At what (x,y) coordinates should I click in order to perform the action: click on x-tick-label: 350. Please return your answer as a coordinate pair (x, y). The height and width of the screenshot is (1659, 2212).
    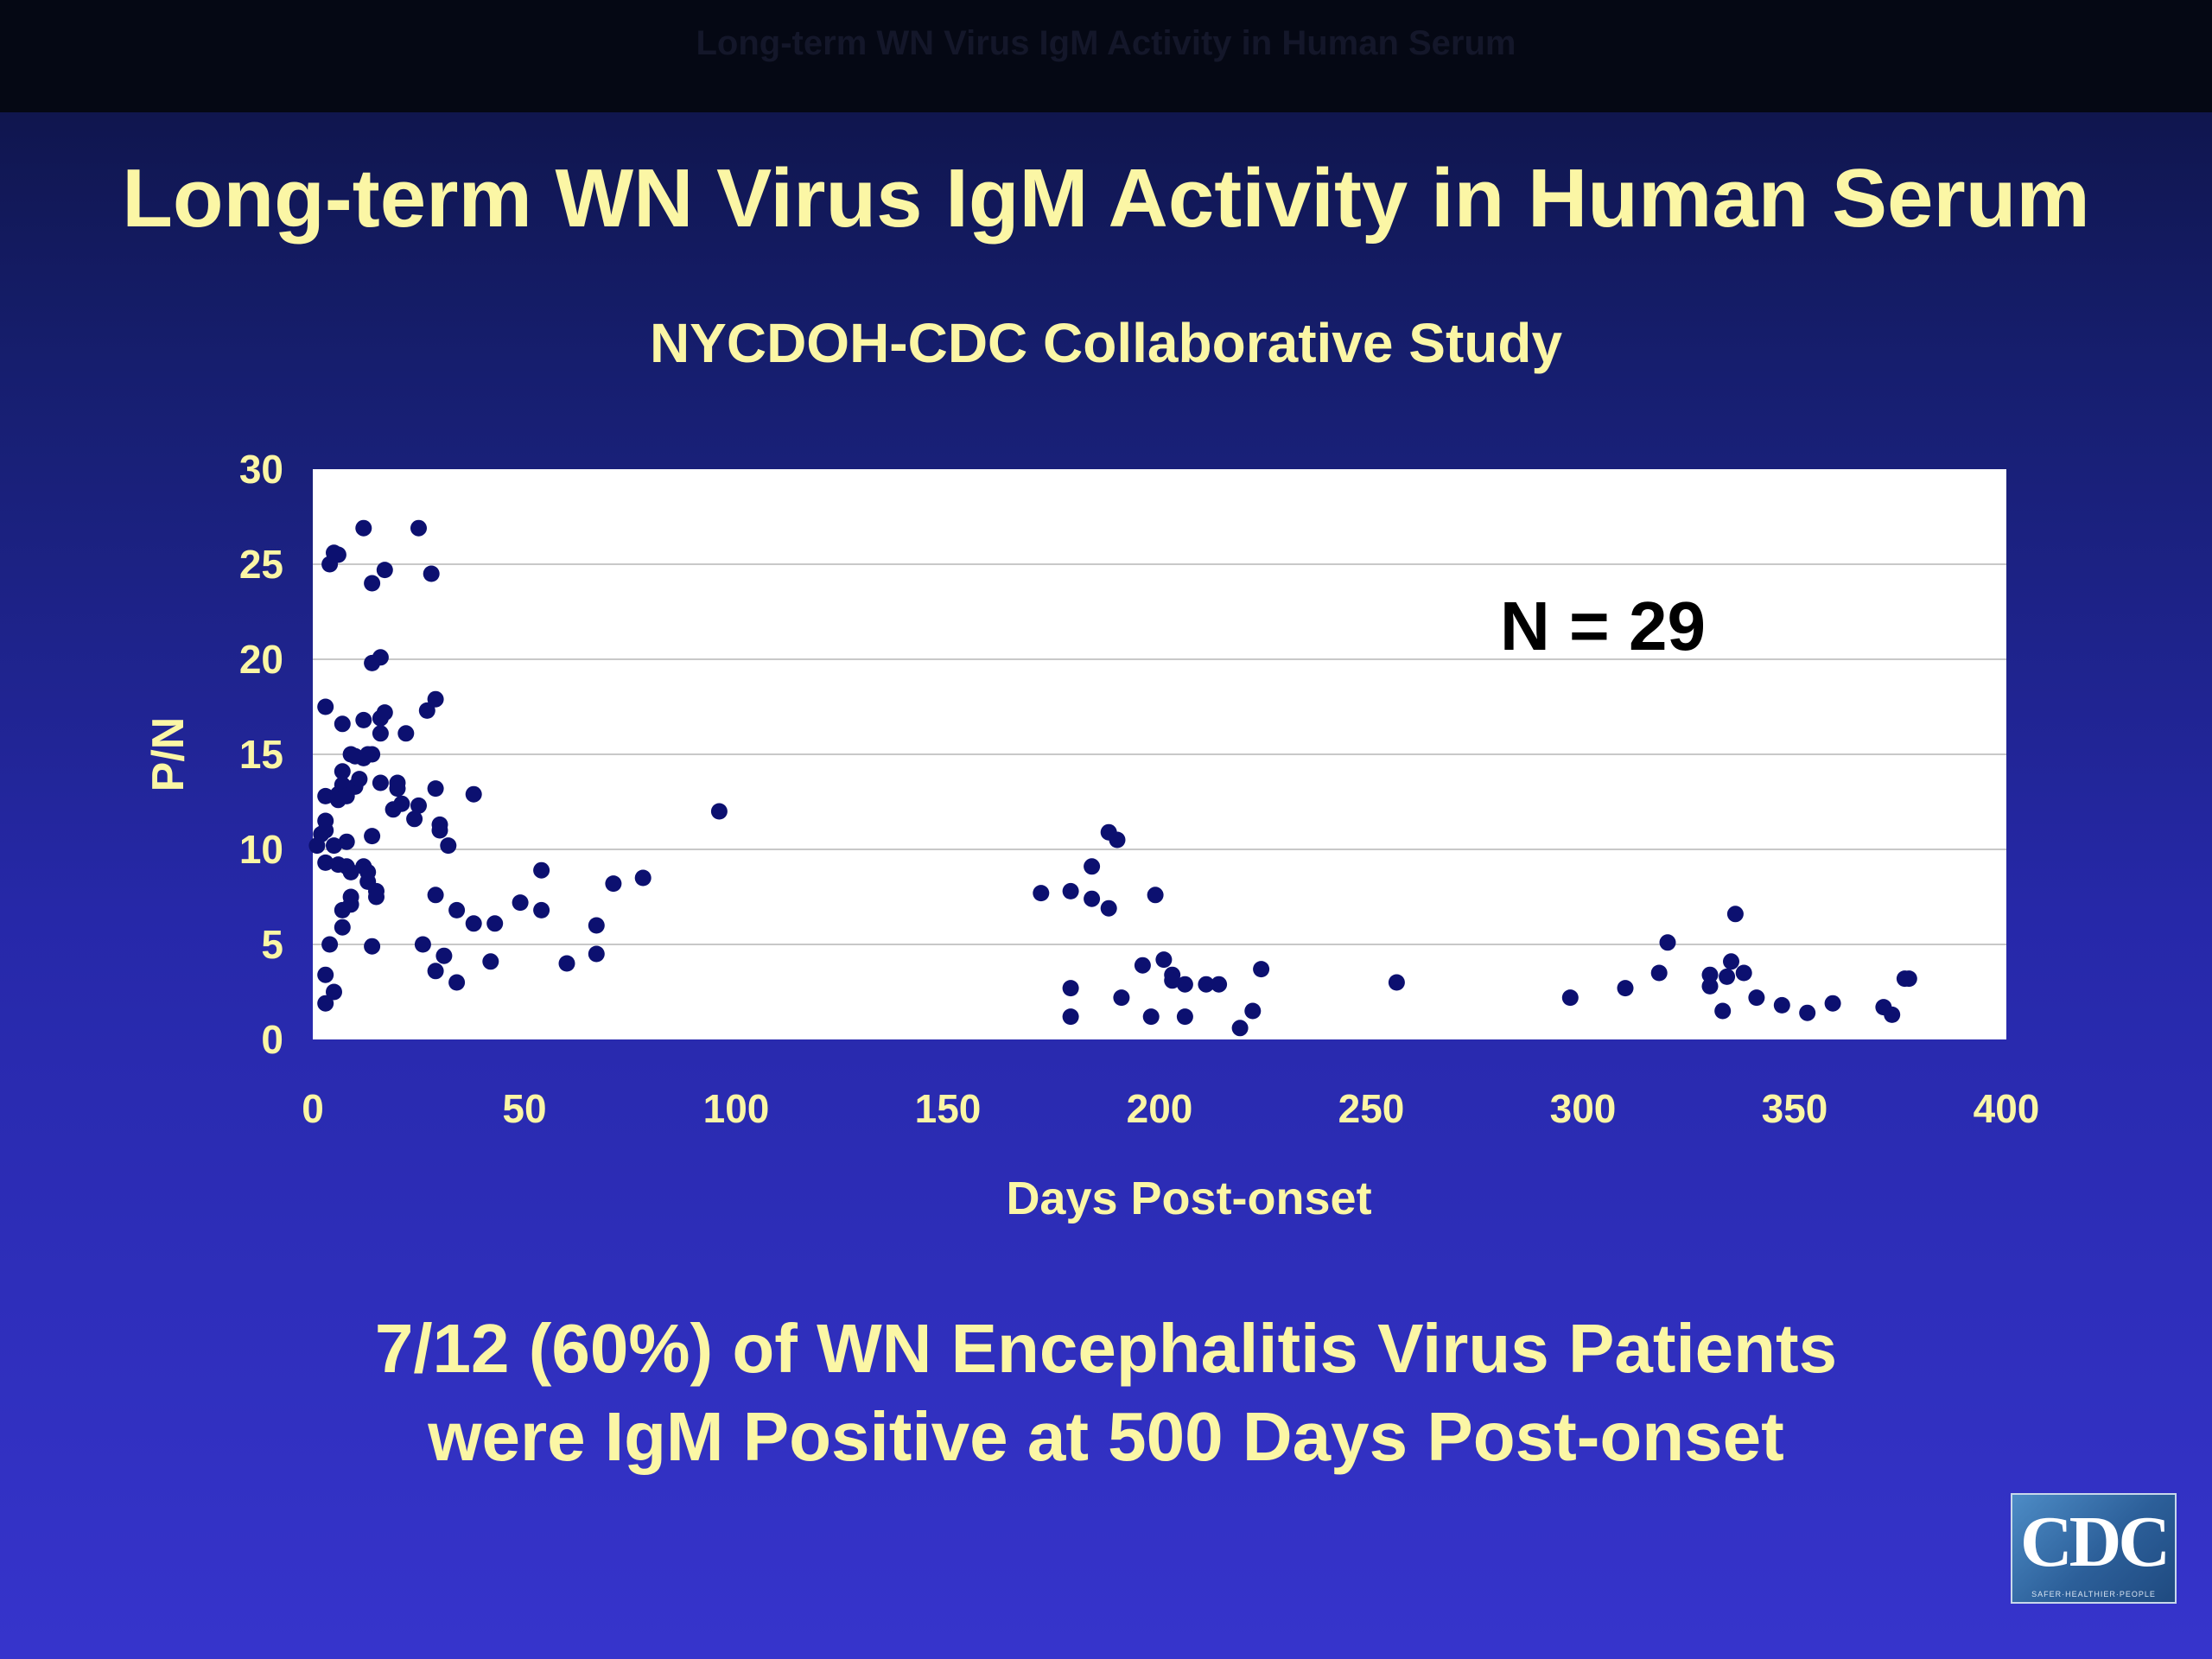
    Looking at the image, I should click on (1795, 1108).